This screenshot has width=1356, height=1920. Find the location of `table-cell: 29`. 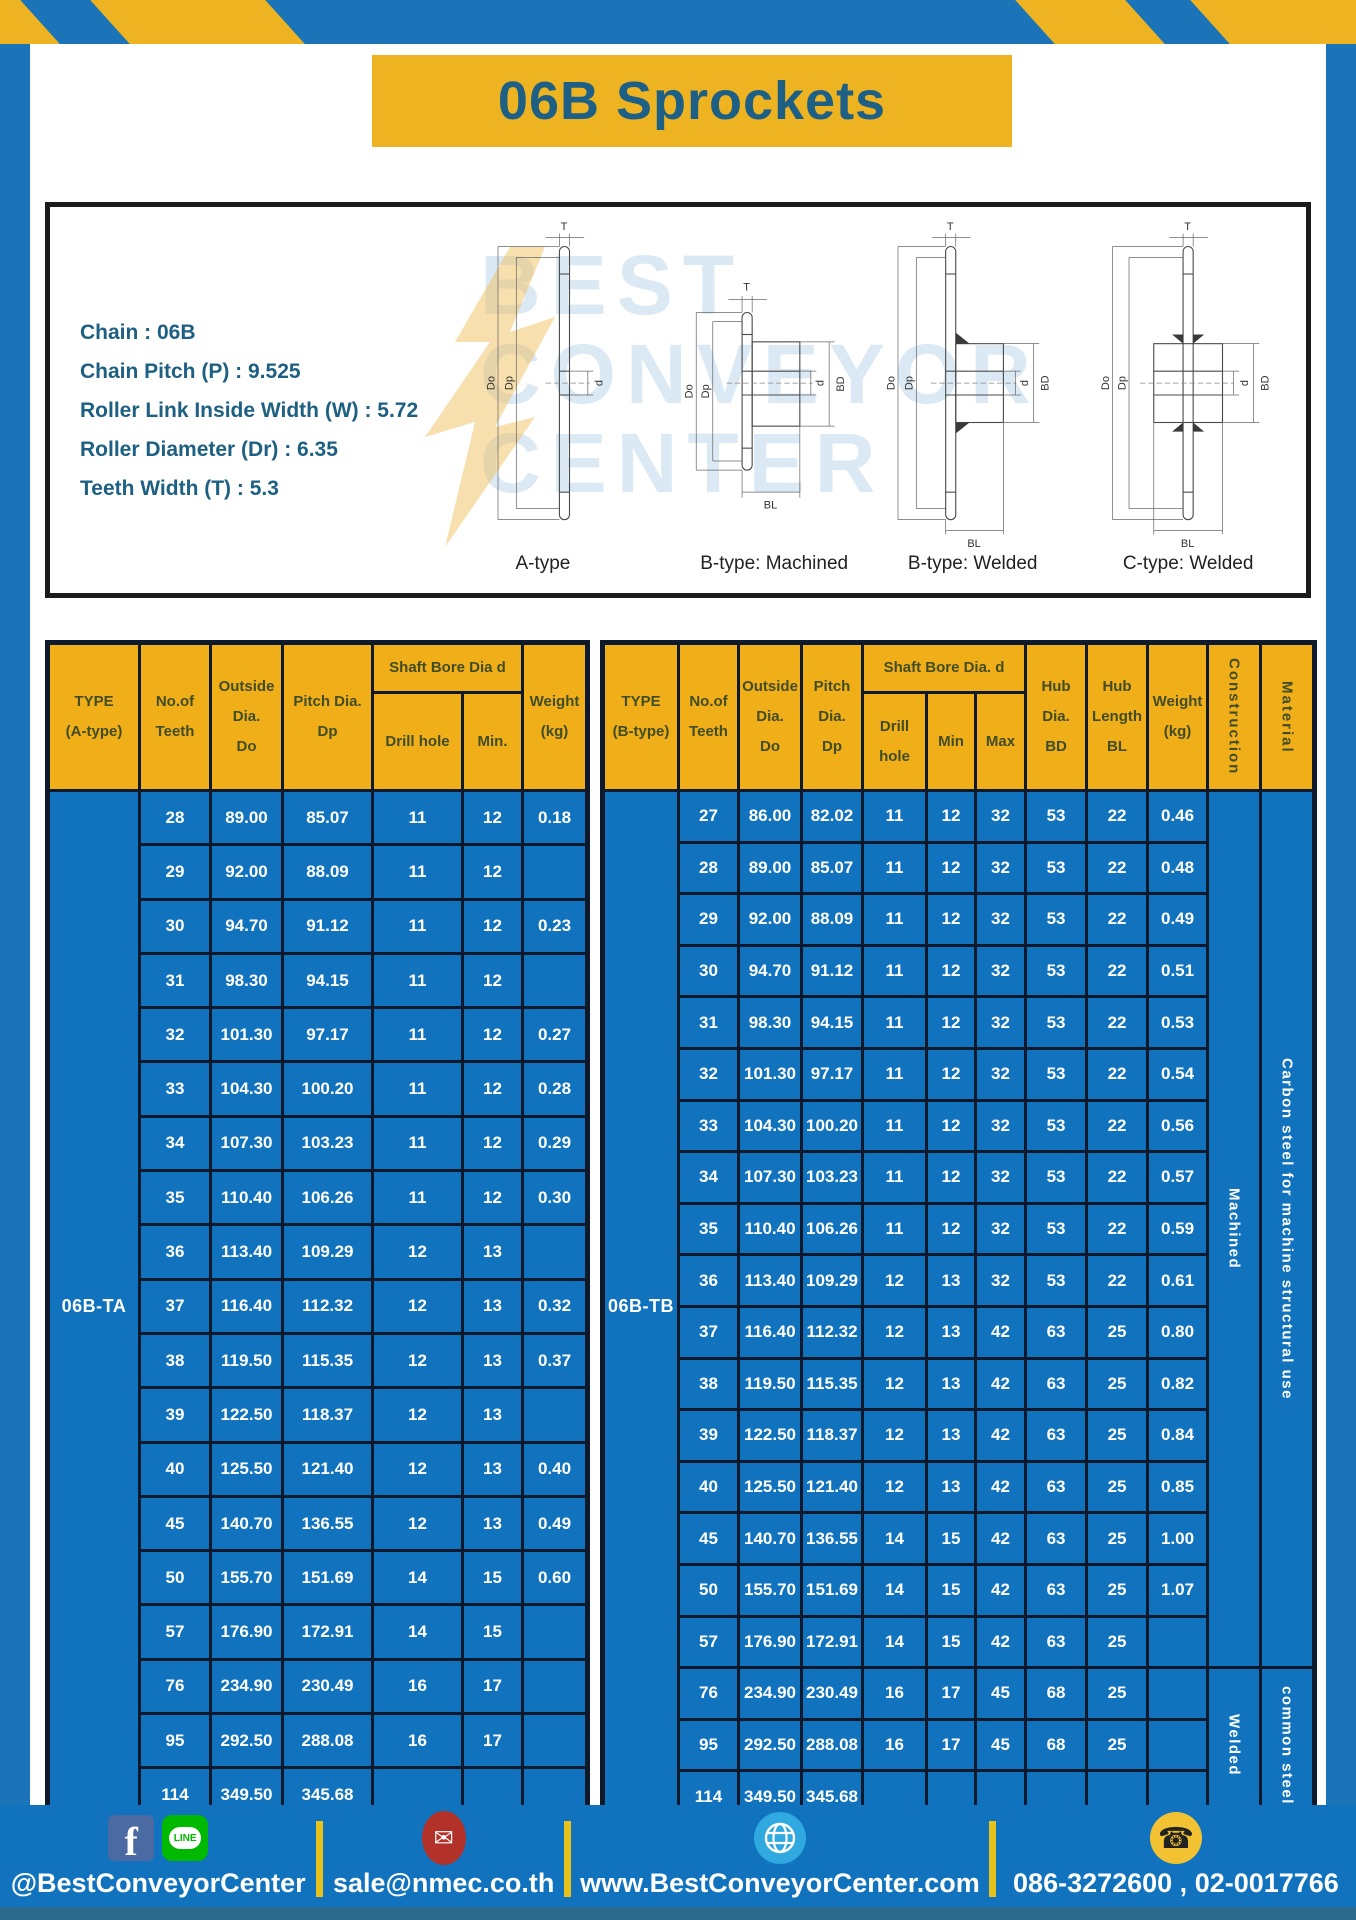

table-cell: 29 is located at coordinates (175, 872).